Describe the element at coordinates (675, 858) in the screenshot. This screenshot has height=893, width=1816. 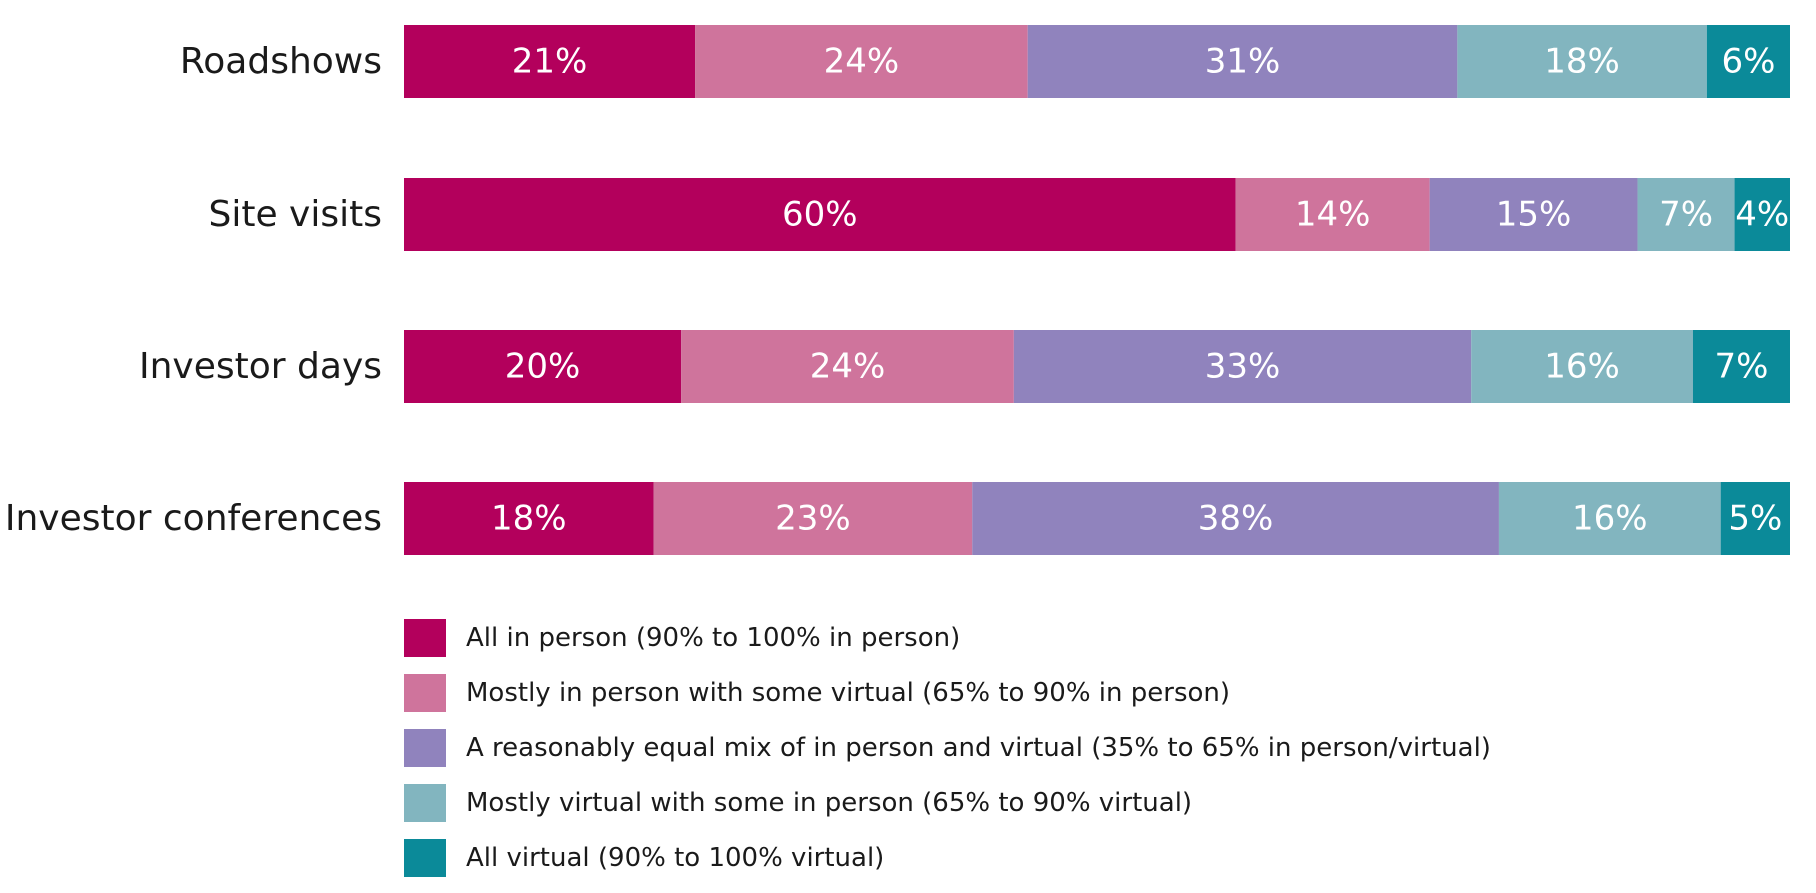
I see `legend-label: All virtual (90% to 100% virtual)` at that location.